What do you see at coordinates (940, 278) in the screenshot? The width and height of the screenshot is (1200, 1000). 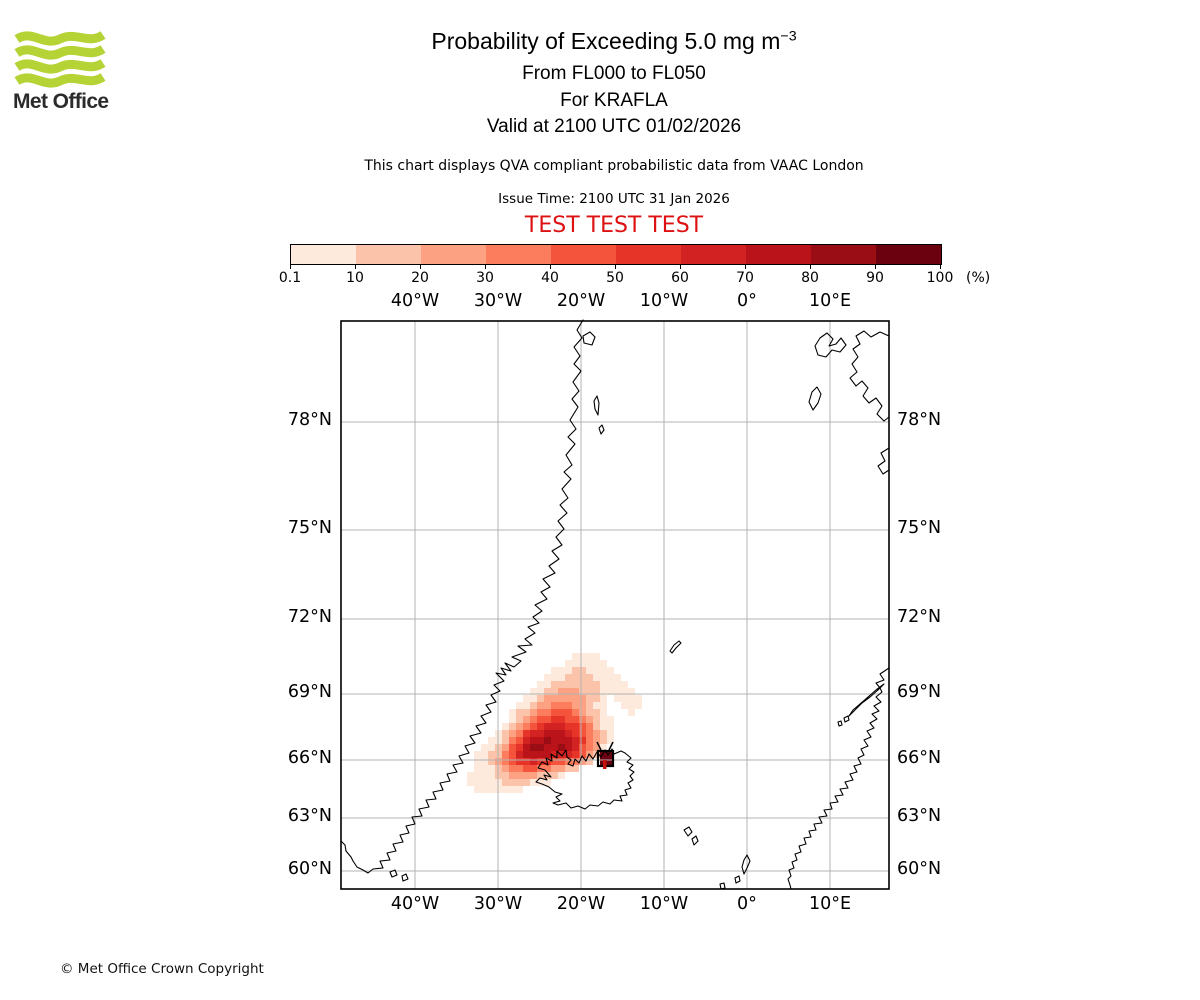 I see `colorbar-tick-label: 100` at bounding box center [940, 278].